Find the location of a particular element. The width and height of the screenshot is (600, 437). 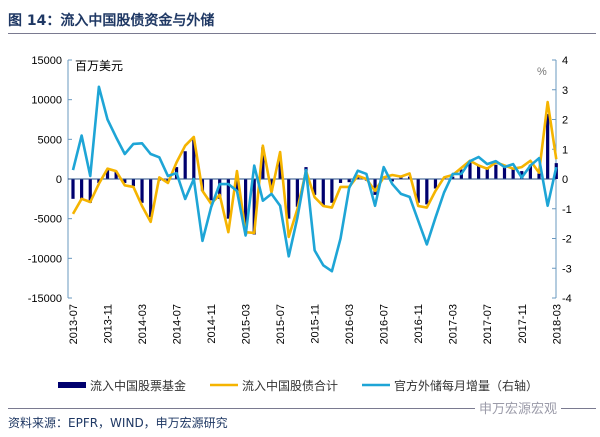

watermark: 申万宏源宏观 is located at coordinates (518, 407).